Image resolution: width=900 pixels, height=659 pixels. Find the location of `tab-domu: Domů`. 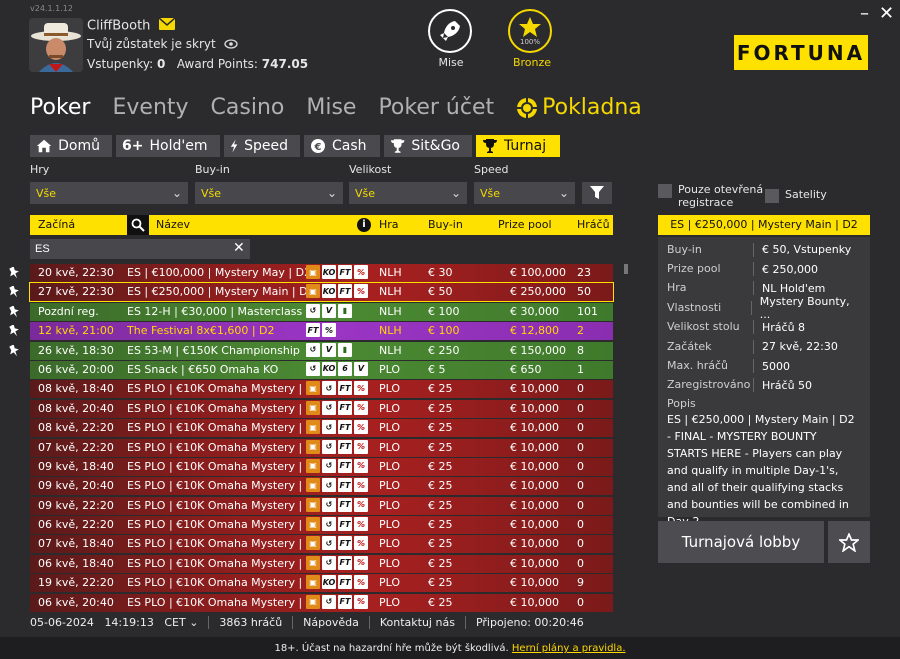

tab-domu: Domů is located at coordinates (71, 146).